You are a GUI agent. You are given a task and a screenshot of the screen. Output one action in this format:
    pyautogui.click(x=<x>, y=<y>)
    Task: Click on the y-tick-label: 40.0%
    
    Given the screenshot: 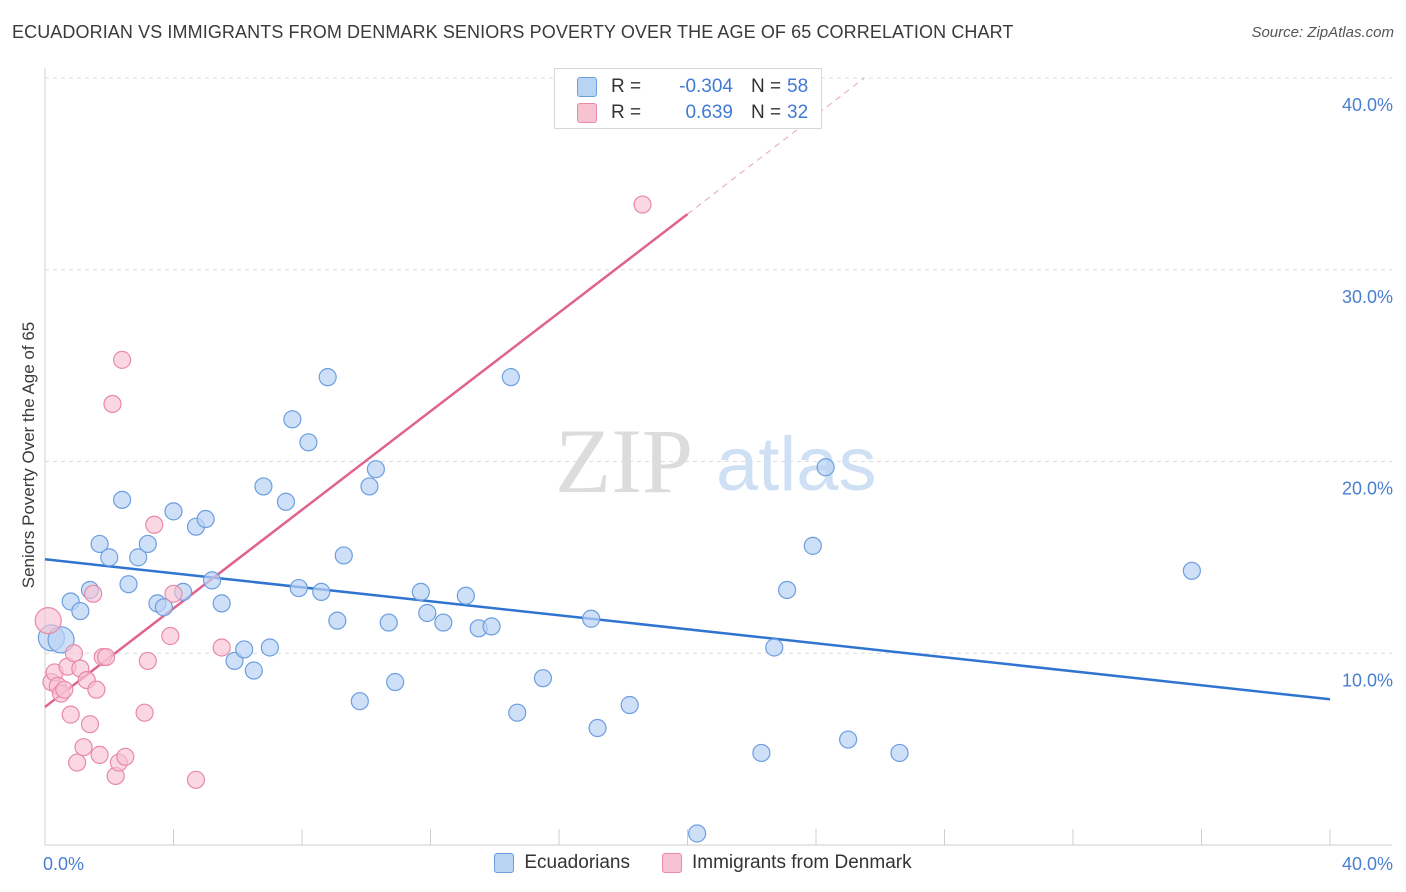 What is the action you would take?
    pyautogui.click(x=1367, y=105)
    